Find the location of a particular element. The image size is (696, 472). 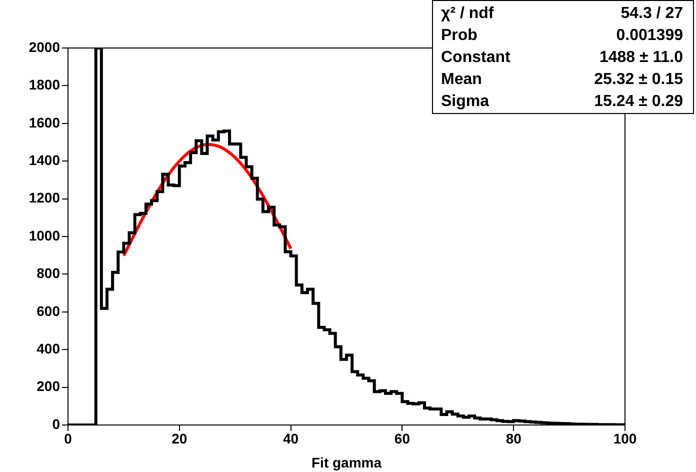

y-tick-label: 600 is located at coordinates (48, 310).